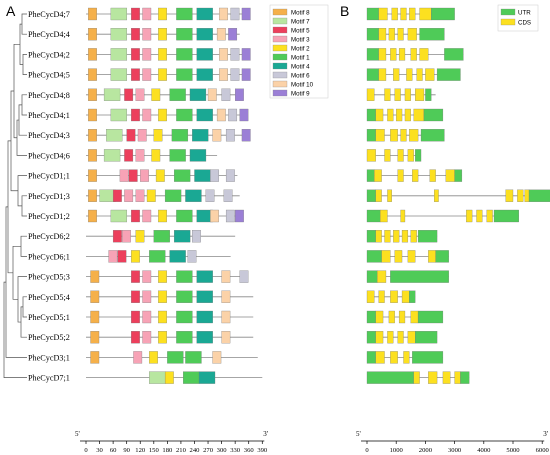 The image size is (550, 455). I want to click on axis-tick-label: 1000, so click(397, 450).